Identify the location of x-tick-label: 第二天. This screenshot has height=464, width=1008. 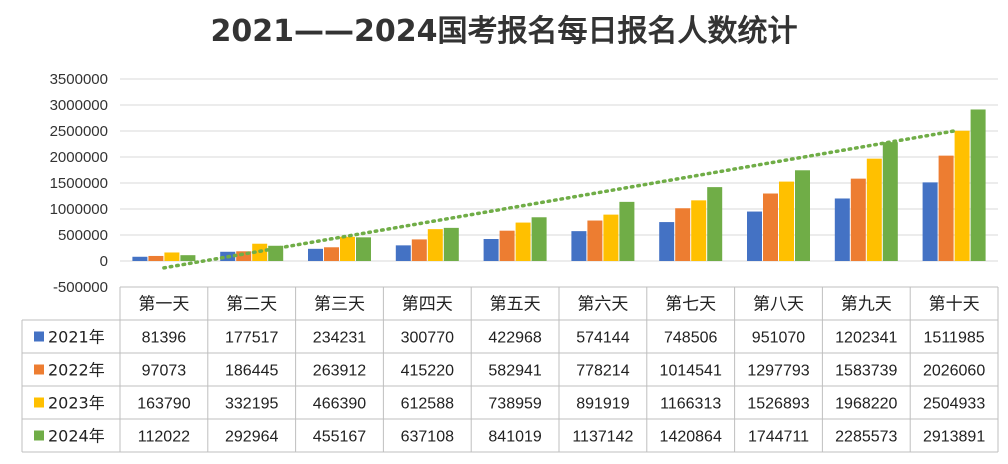
(251, 305).